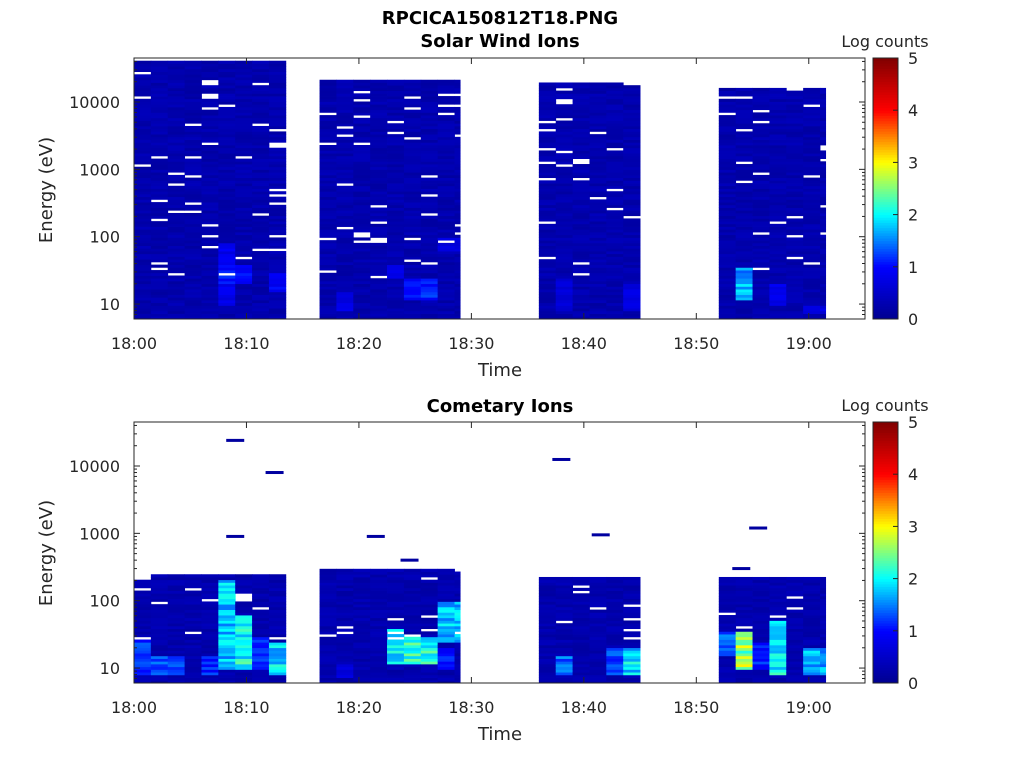  What do you see at coordinates (499, 370) in the screenshot?
I see `x-axis-label: Time` at bounding box center [499, 370].